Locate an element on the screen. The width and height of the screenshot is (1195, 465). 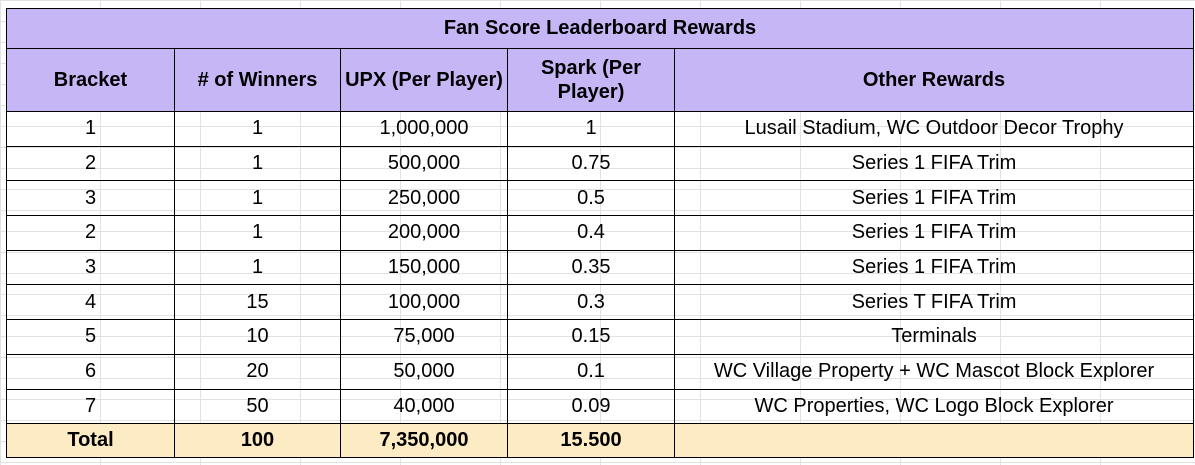
other-rewards-cell: WC Properties, WC Logo Block Explorer is located at coordinates (934, 406).